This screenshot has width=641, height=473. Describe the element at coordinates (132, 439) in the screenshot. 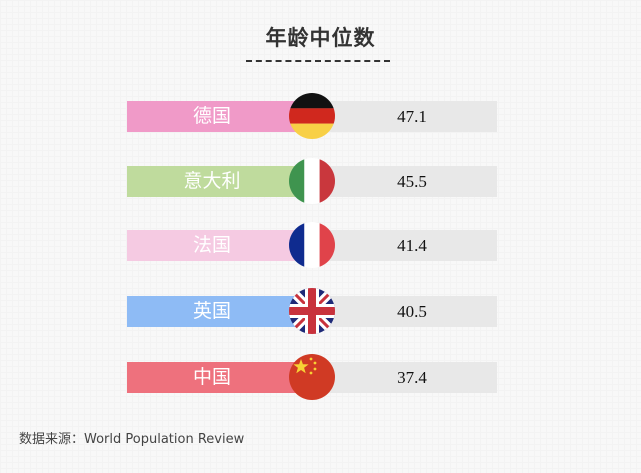

I see `data-source-note: 数据来源：World Population Review` at that location.